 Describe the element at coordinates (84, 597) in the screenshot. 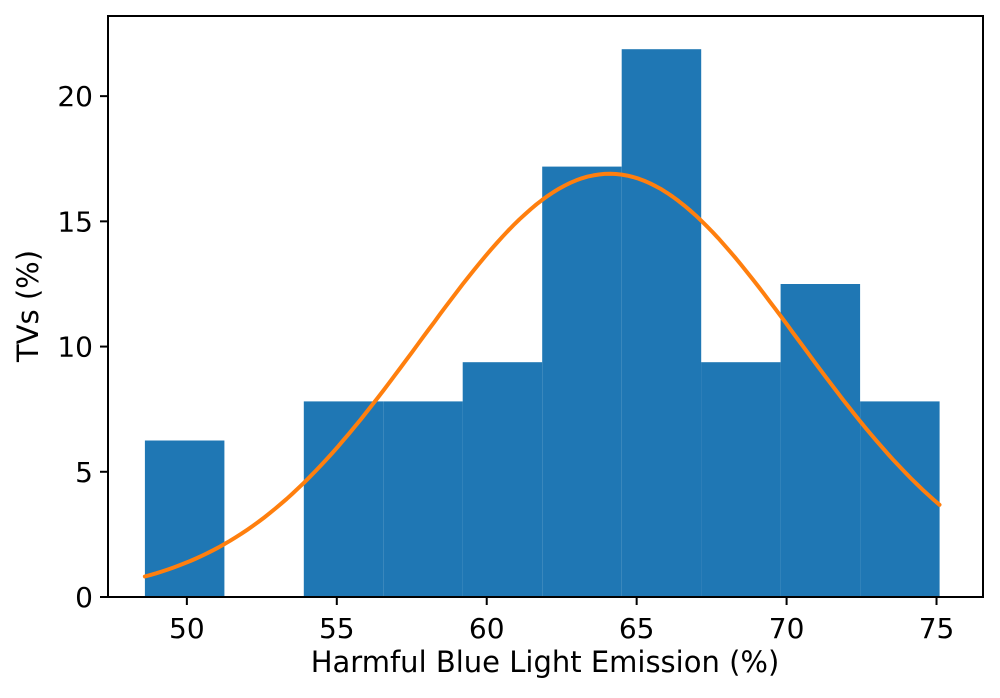

I see `y-tick-label: 0` at that location.